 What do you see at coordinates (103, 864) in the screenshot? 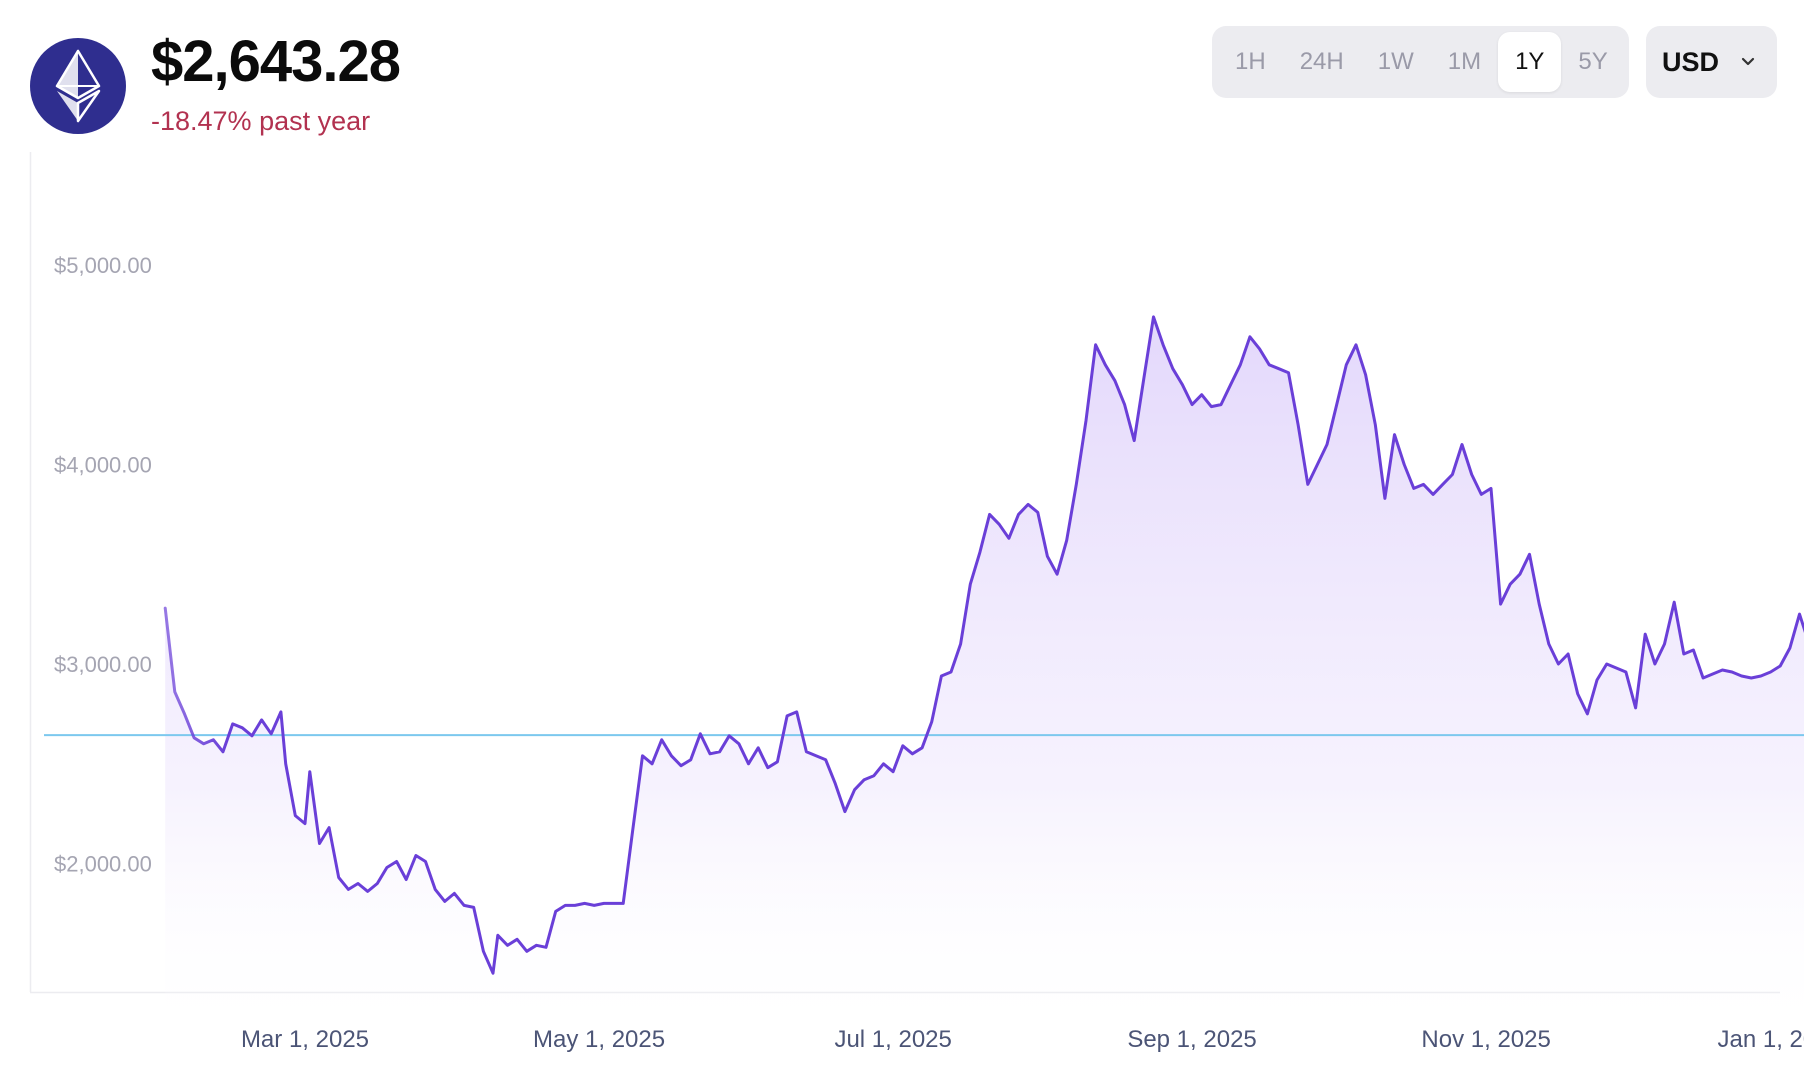
I see `y-tick-label: $2,000.00` at bounding box center [103, 864].